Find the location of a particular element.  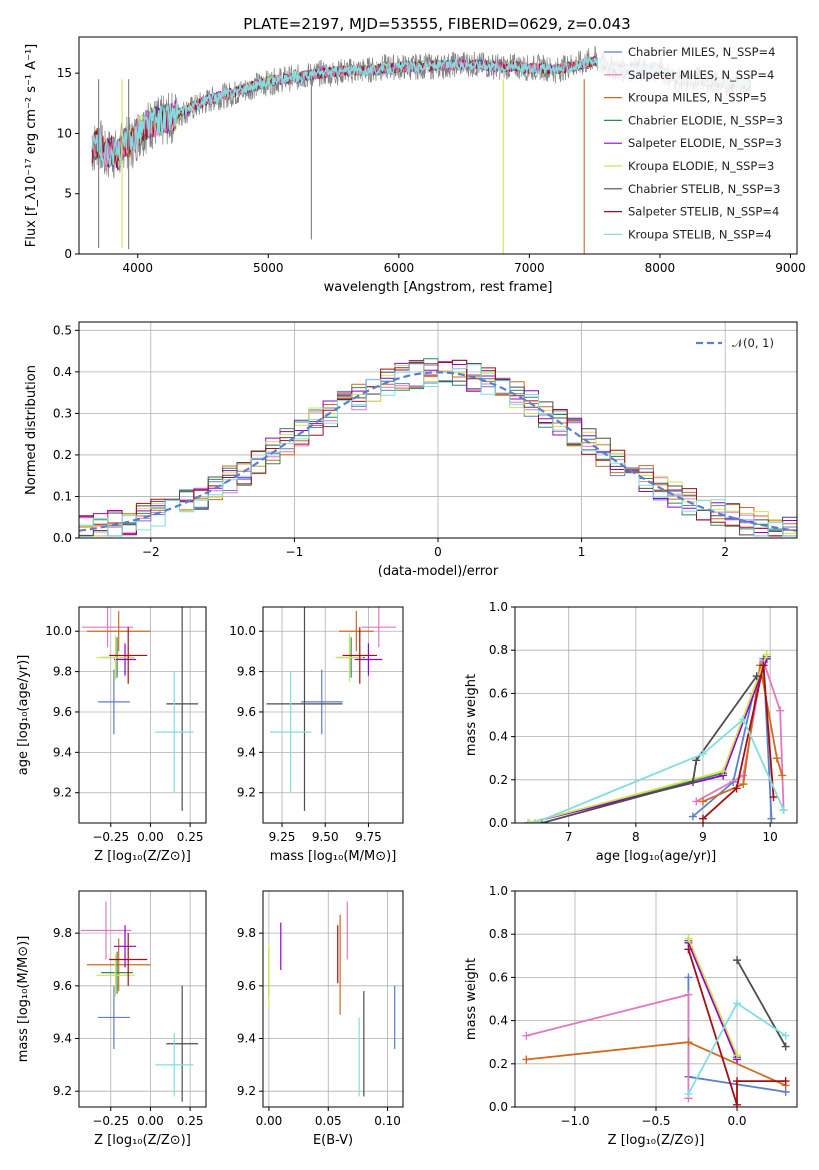

age_vs_Z-y-tick-label: 9.4 is located at coordinates (62, 752).